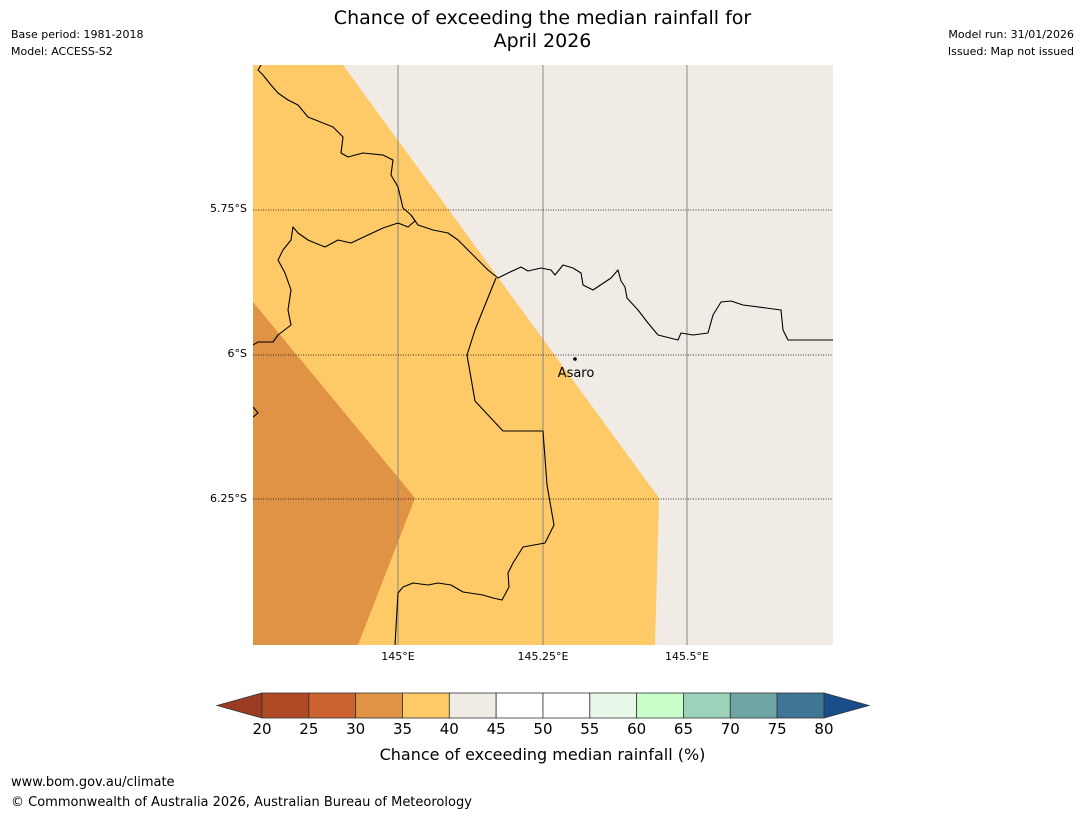 Image resolution: width=1085 pixels, height=816 pixels. Describe the element at coordinates (1011, 34) in the screenshot. I see `model-run: Model run: 31/01/2026` at that location.